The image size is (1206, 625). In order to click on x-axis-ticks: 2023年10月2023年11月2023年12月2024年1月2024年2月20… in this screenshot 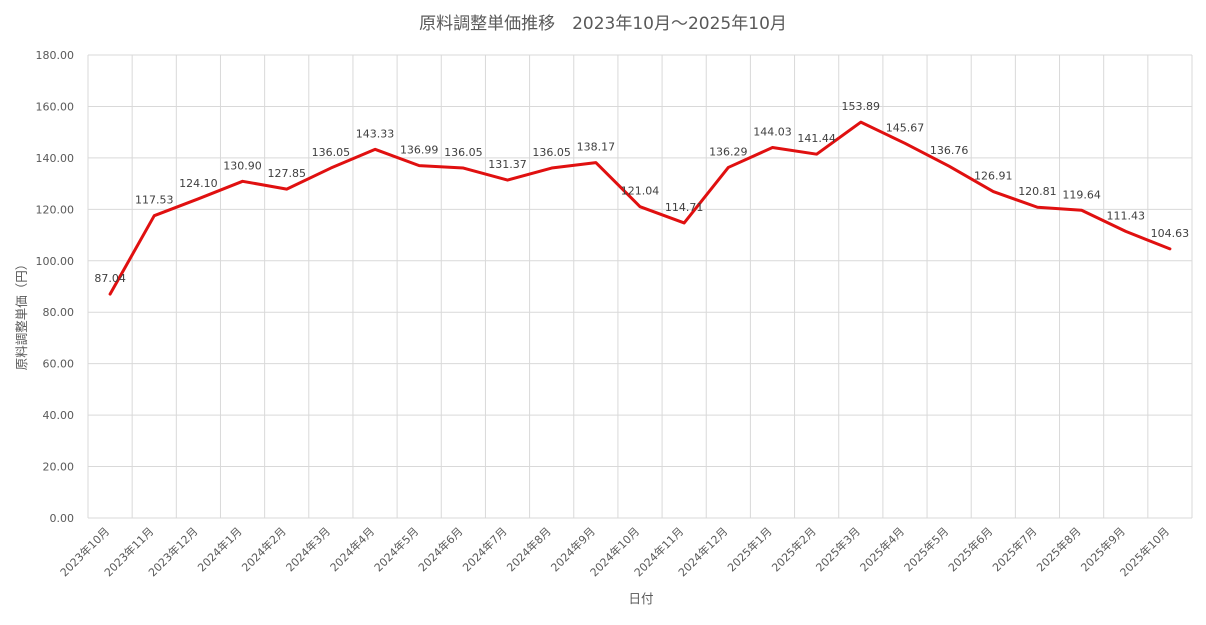, I will do `click(614, 551)`.